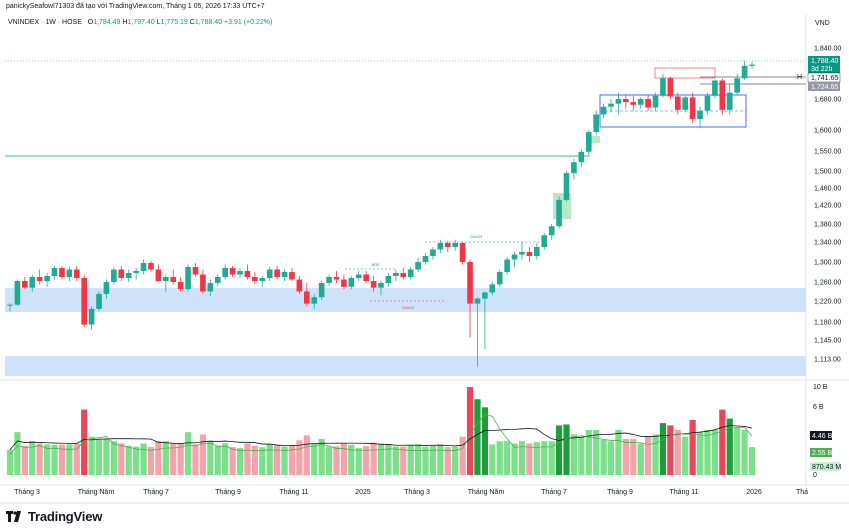 Image resolution: width=849 pixels, height=532 pixels. I want to click on change-value: +3.91 (+0.22%), so click(248, 22).